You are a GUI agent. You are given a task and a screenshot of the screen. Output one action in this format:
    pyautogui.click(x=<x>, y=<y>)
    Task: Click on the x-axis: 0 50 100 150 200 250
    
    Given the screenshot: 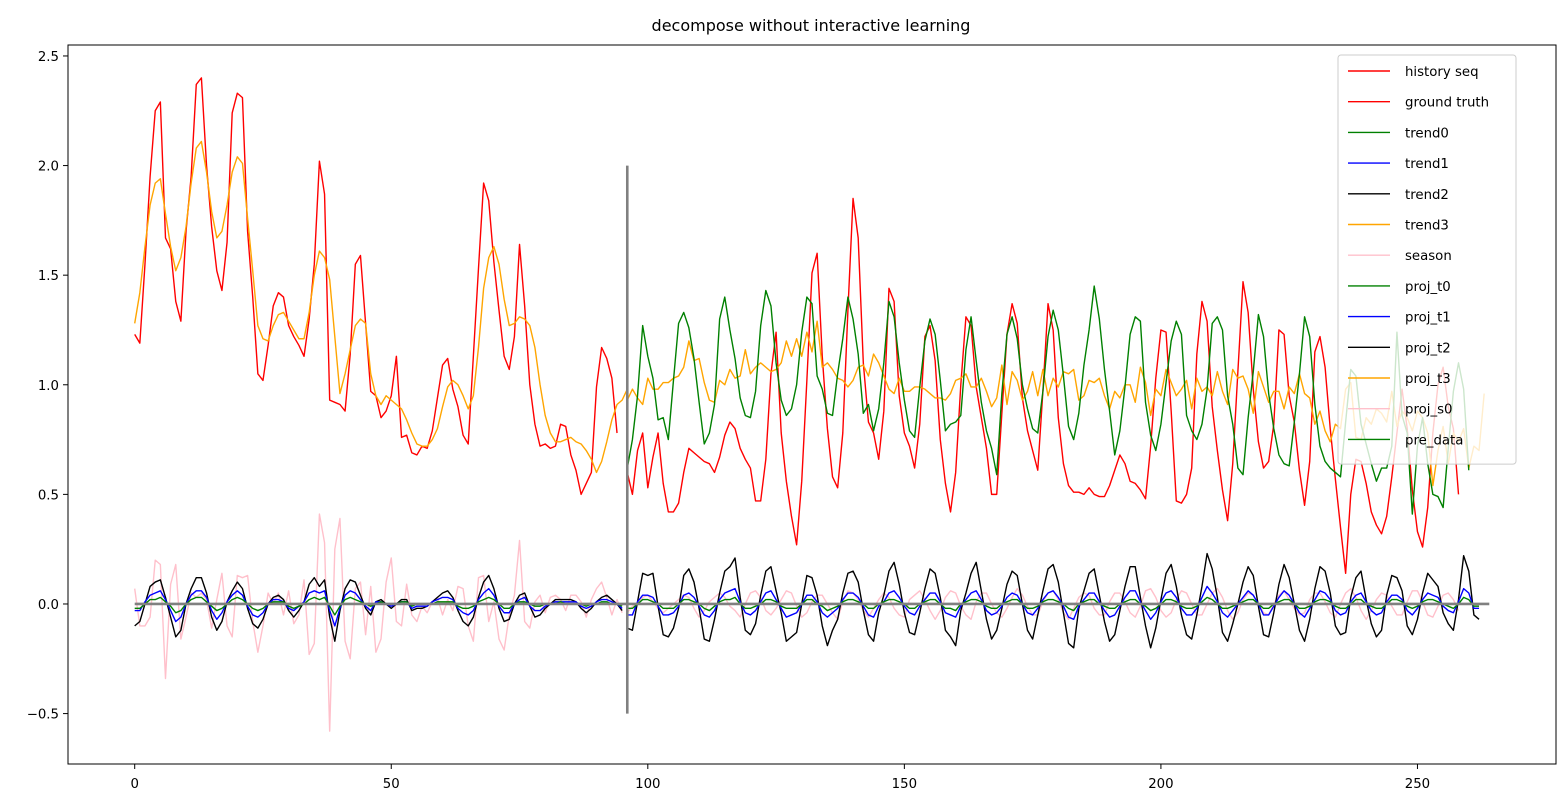 What is the action you would take?
    pyautogui.click(x=780, y=778)
    